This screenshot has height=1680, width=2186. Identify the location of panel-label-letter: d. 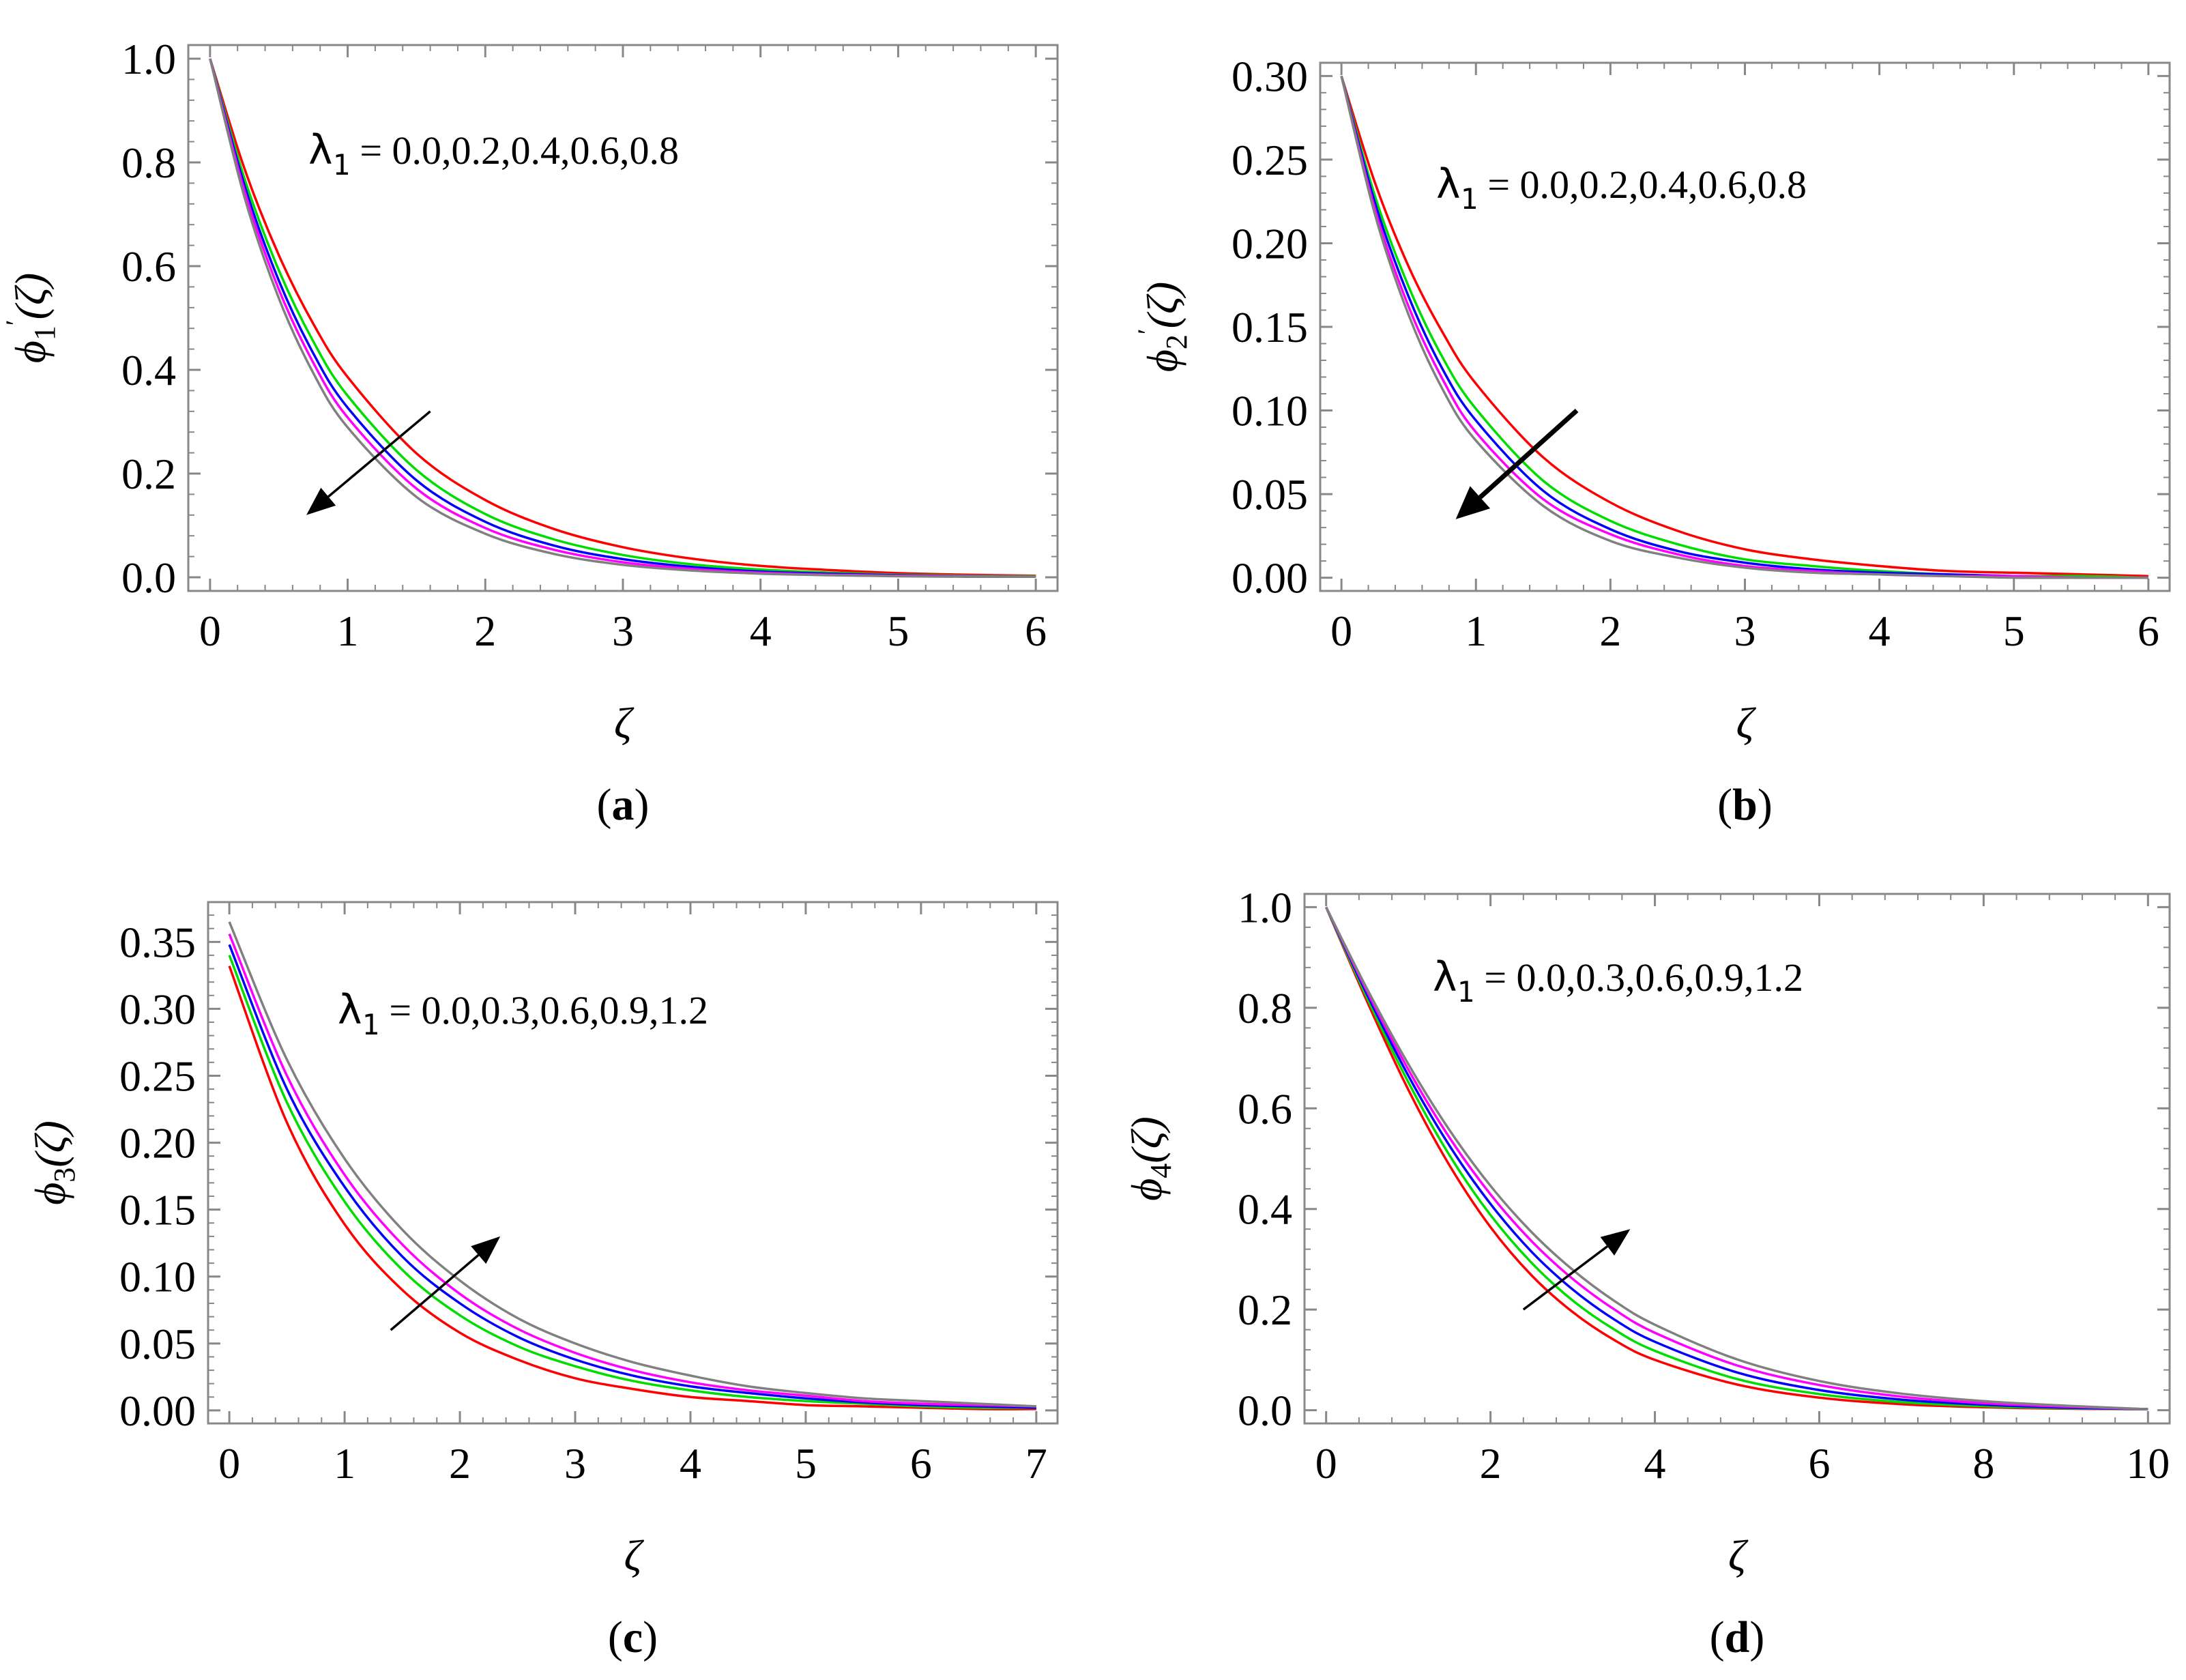
(1737, 1637).